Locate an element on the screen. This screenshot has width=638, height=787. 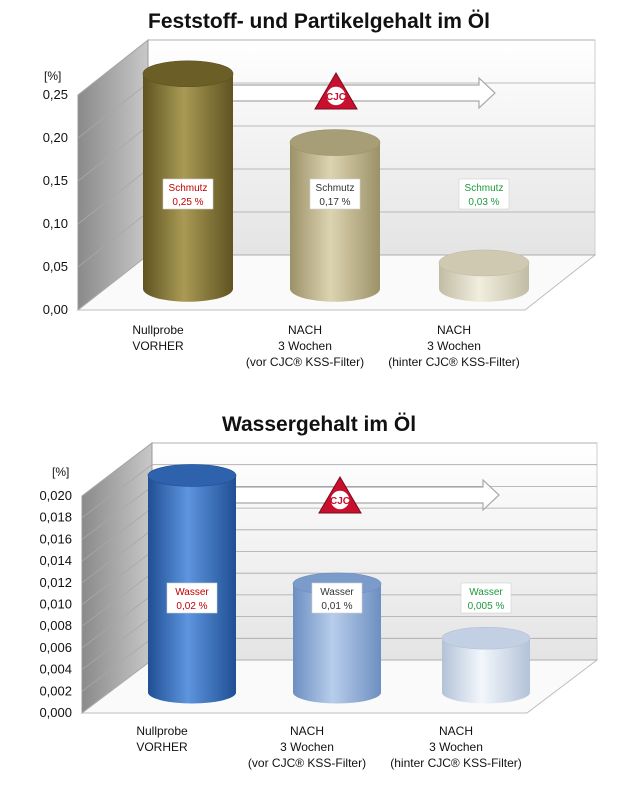
data-label: Schmutz 0,25 % is located at coordinates (188, 194).